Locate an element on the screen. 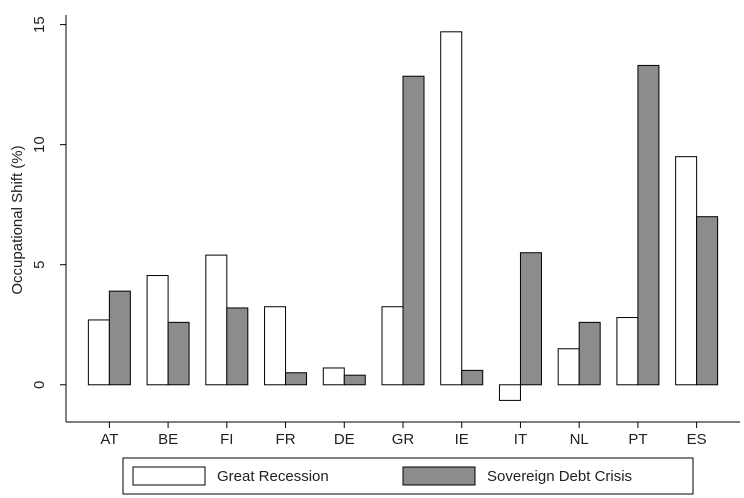 The width and height of the screenshot is (744, 498). x-tick-label: BE is located at coordinates (168, 439).